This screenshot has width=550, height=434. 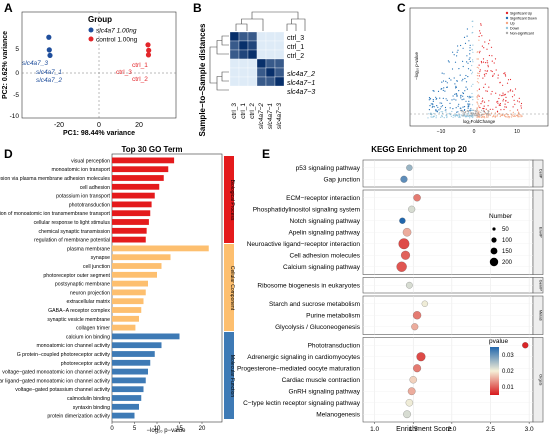 What do you see at coordinates (73, 346) in the screenshot?
I see `go-term-label: monoatomic ion channel activity` at bounding box center [73, 346].